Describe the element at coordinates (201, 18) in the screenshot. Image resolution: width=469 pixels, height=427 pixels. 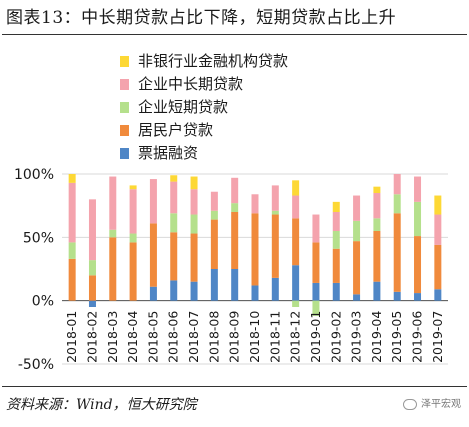
I see `chart-title: 图表13：中长期贷款占比下降，短期贷款占比上升` at that location.